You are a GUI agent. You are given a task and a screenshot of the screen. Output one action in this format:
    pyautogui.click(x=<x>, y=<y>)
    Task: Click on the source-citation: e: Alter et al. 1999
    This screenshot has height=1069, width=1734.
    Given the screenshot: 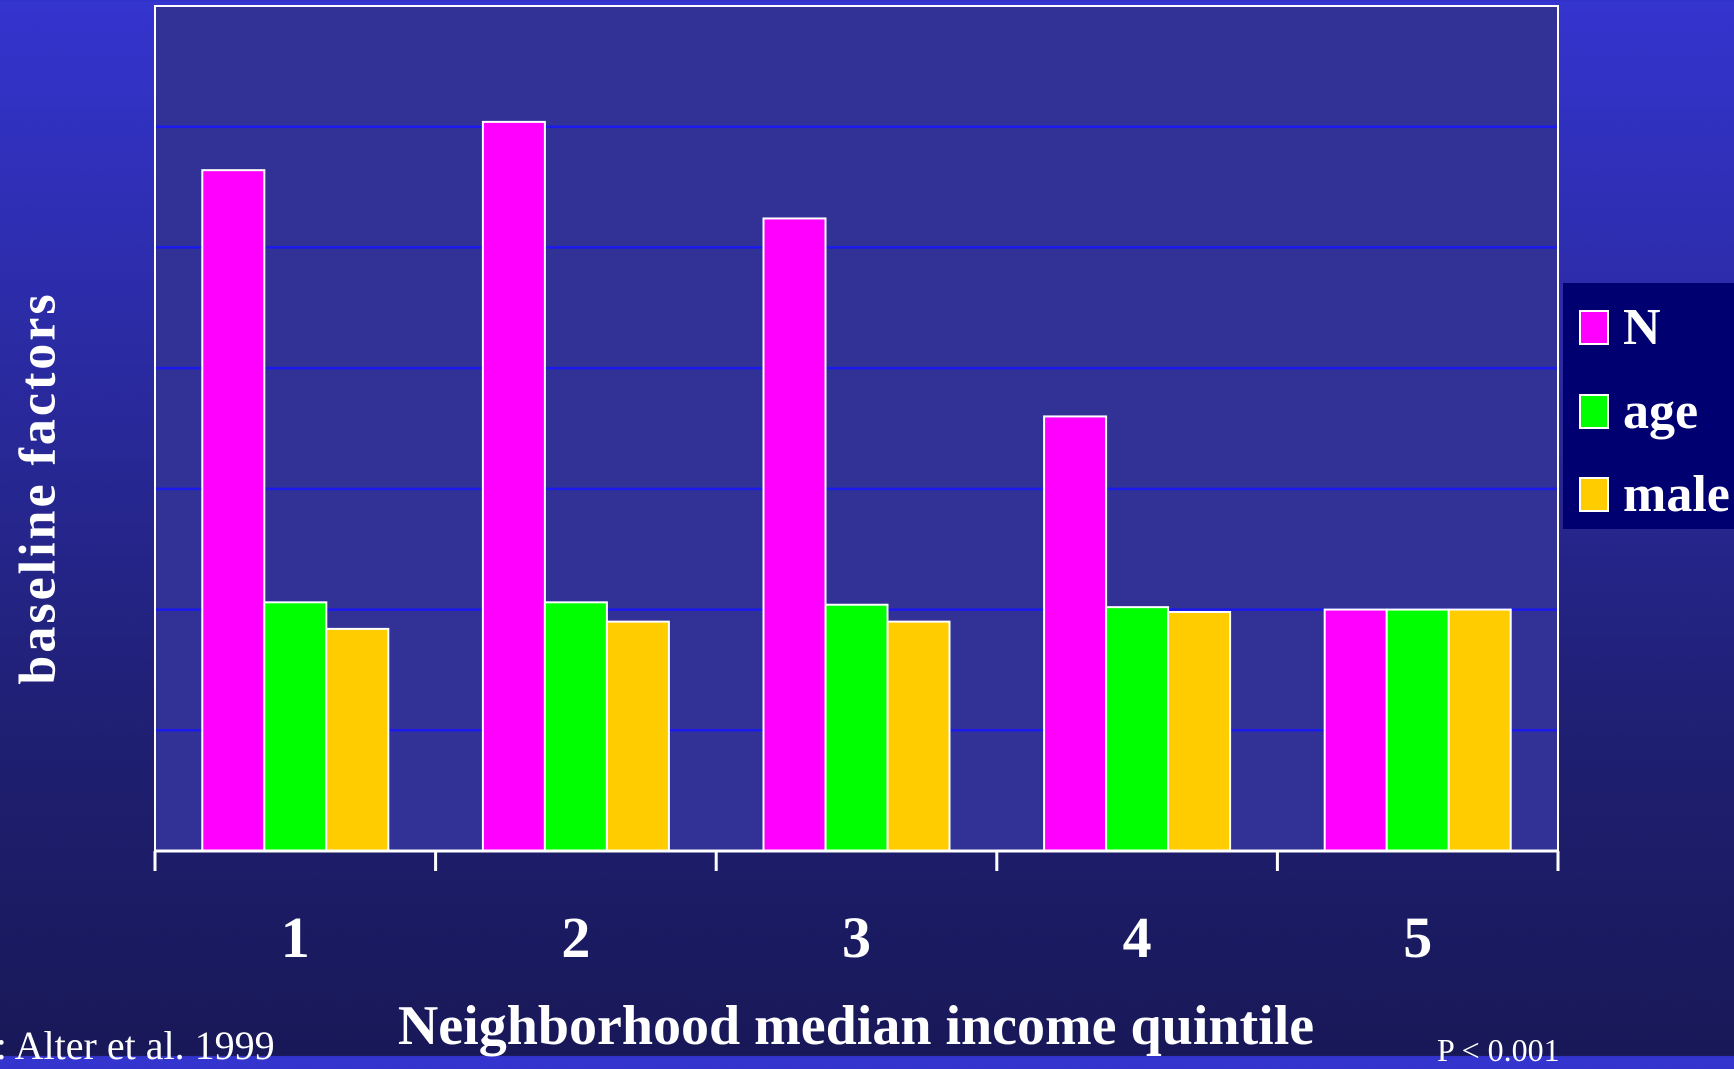 What is the action you would take?
    pyautogui.click(x=137, y=1045)
    